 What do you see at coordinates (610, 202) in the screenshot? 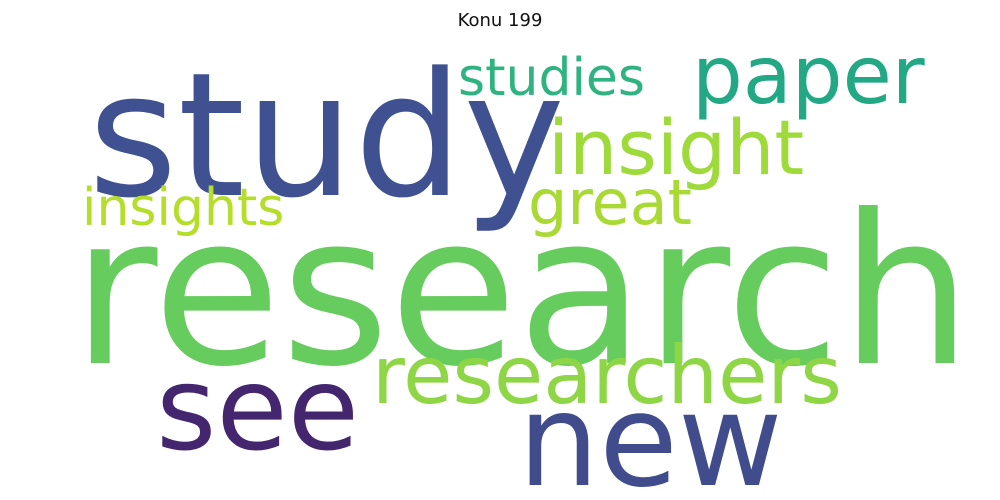
I see `word-great: great` at bounding box center [610, 202].